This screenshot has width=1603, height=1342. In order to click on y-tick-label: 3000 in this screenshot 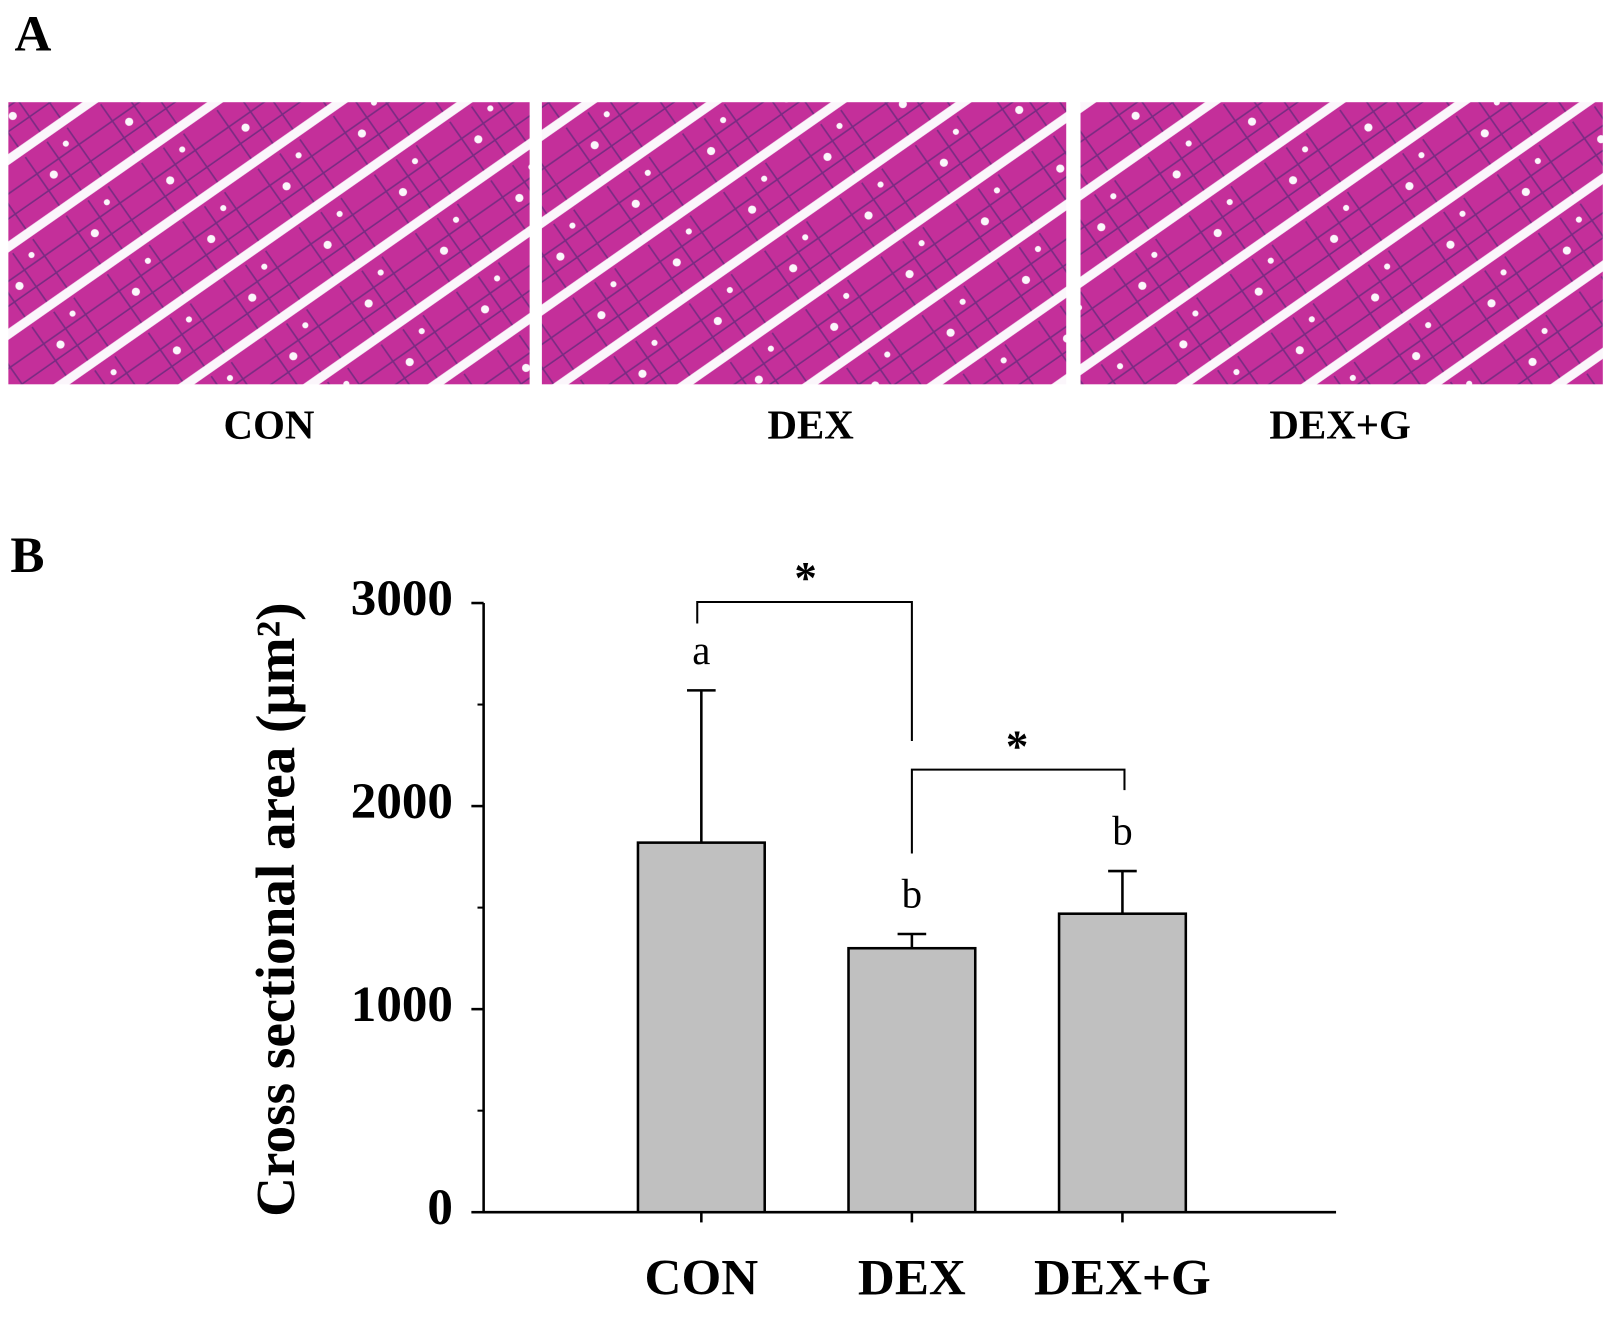, I will do `click(402, 598)`.